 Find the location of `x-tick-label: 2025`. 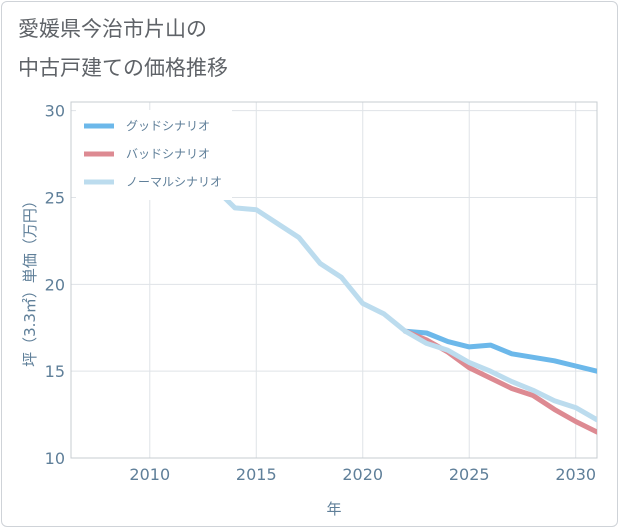

x-tick-label: 2025 is located at coordinates (469, 474).